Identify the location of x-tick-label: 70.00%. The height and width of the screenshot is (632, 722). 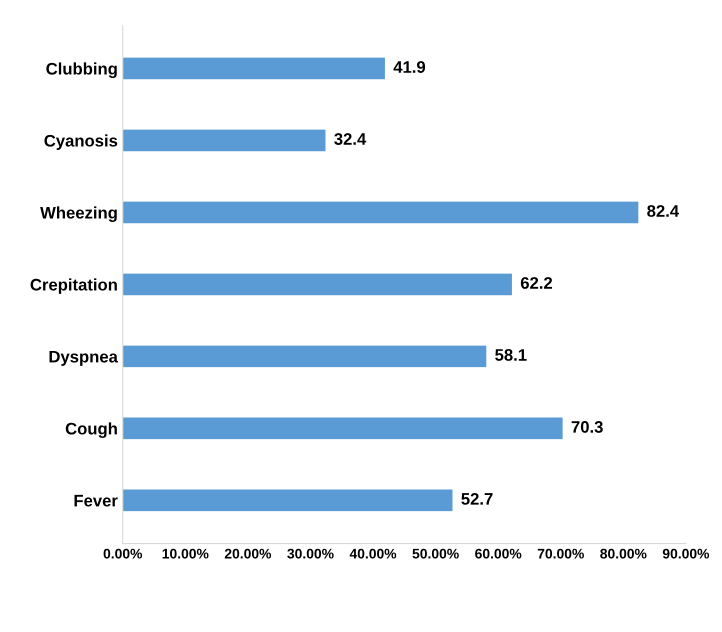
(561, 553).